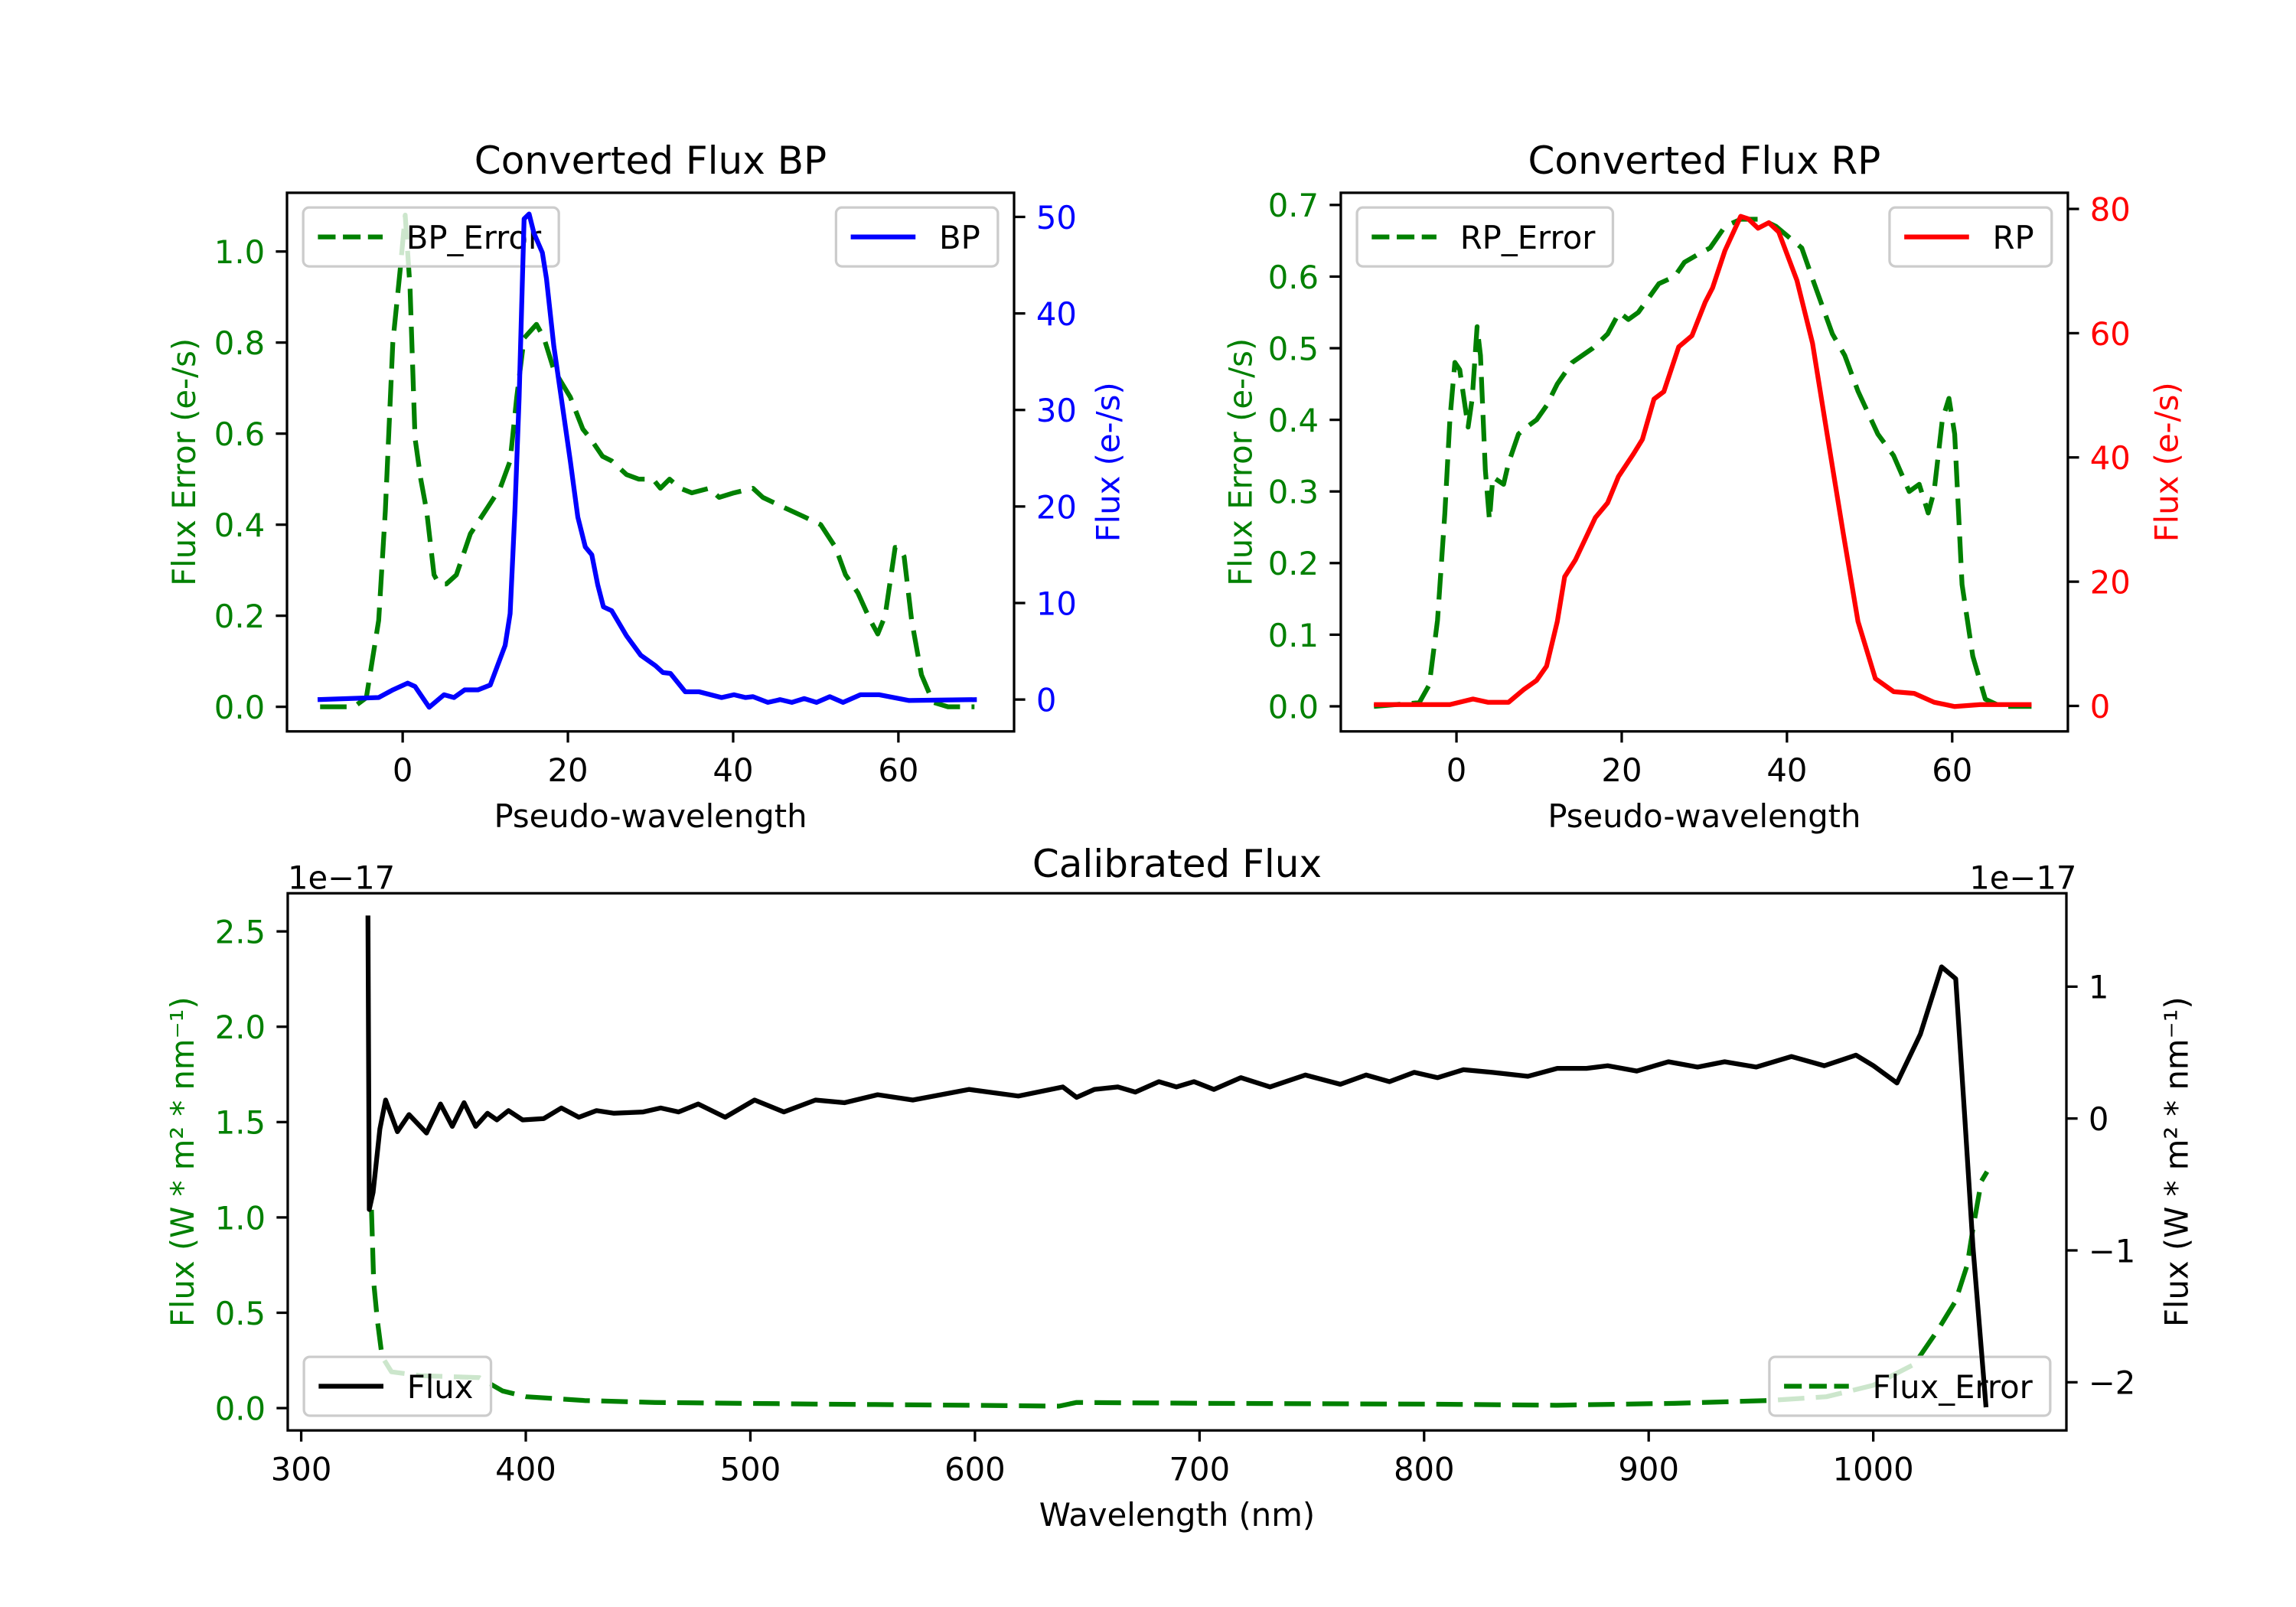 Image resolution: width=2296 pixels, height=1607 pixels. Describe the element at coordinates (301, 1470) in the screenshot. I see `x-tick-label: 300` at that location.